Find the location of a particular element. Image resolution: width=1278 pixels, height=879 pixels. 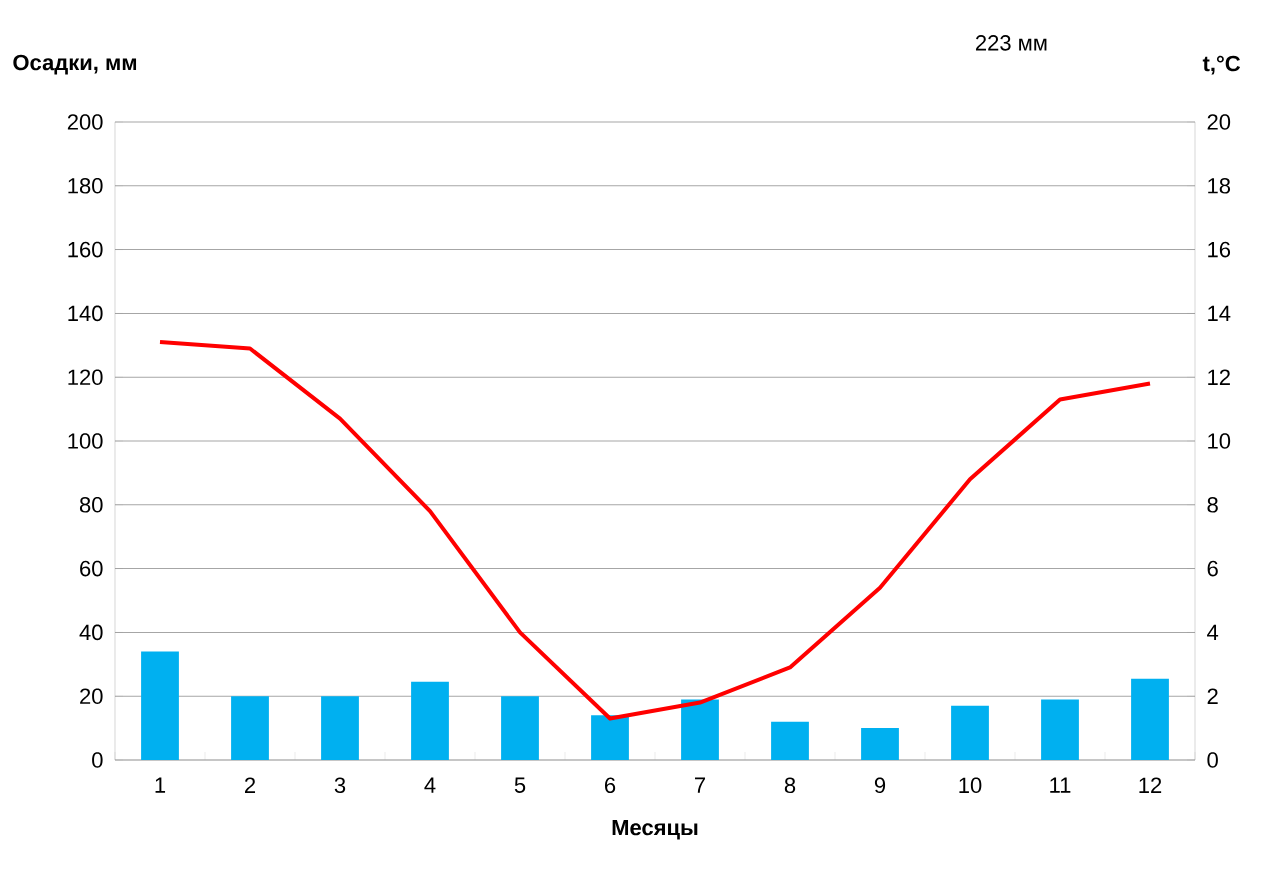

x-tick-label: 1 is located at coordinates (160, 785).